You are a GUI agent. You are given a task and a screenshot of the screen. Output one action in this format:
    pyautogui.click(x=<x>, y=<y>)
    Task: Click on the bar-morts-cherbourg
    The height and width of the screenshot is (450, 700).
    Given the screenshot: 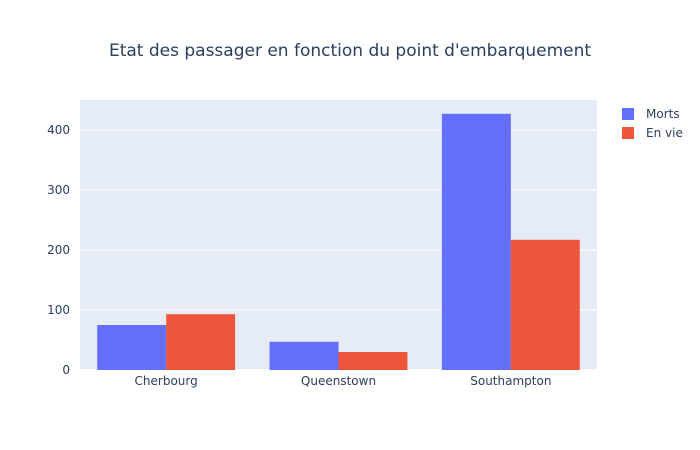 What is the action you would take?
    pyautogui.click(x=132, y=347)
    